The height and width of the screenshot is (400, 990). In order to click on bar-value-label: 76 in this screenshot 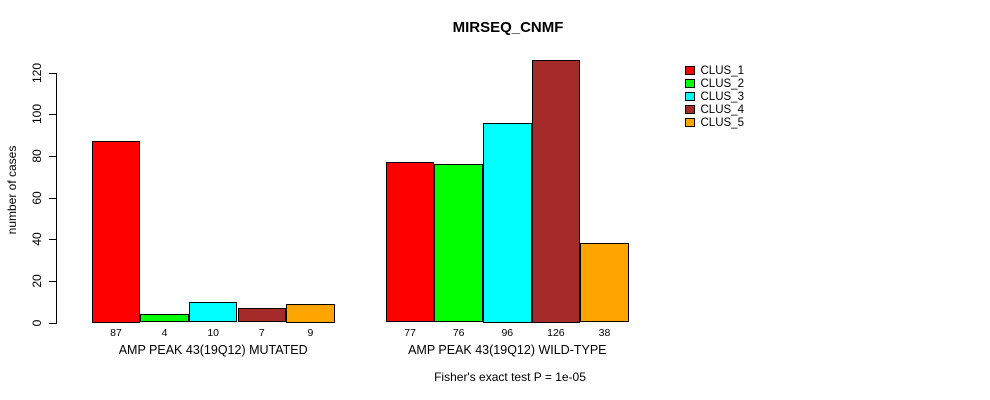, I will do `click(458, 333)`.